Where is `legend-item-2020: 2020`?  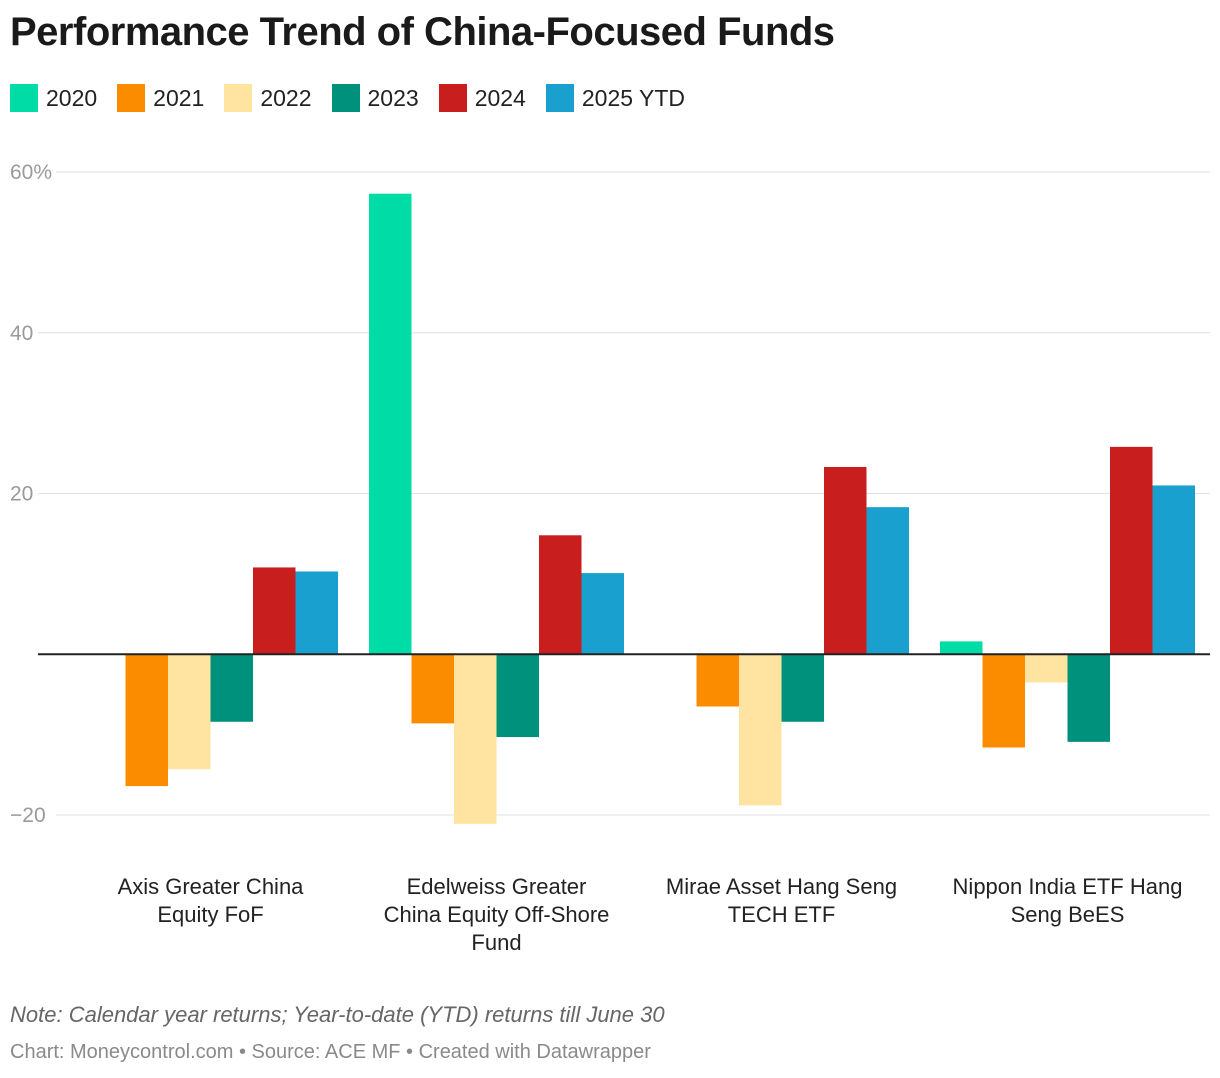 legend-item-2020: 2020 is located at coordinates (53, 98).